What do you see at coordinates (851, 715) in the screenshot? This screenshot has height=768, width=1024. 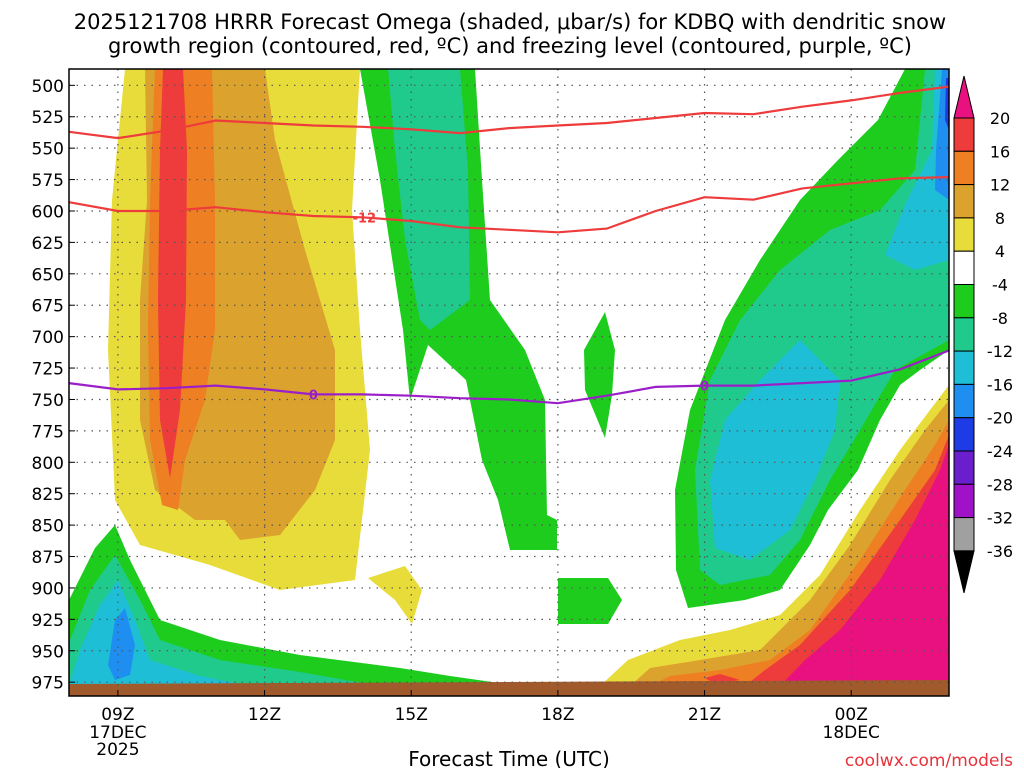 I see `x-tick-label: 00Z` at bounding box center [851, 715].